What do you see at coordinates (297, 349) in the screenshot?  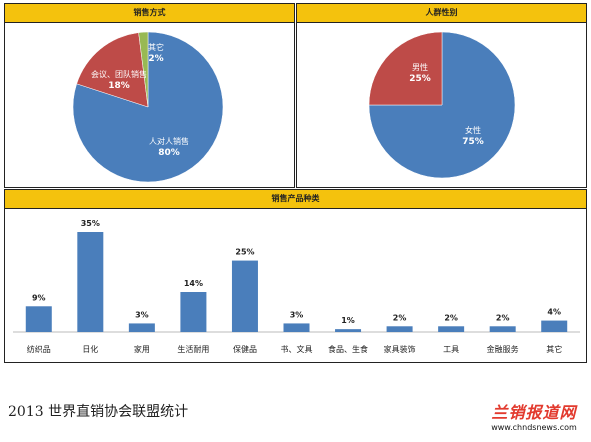 I see `x-tick-label: 书、文具` at bounding box center [297, 349].